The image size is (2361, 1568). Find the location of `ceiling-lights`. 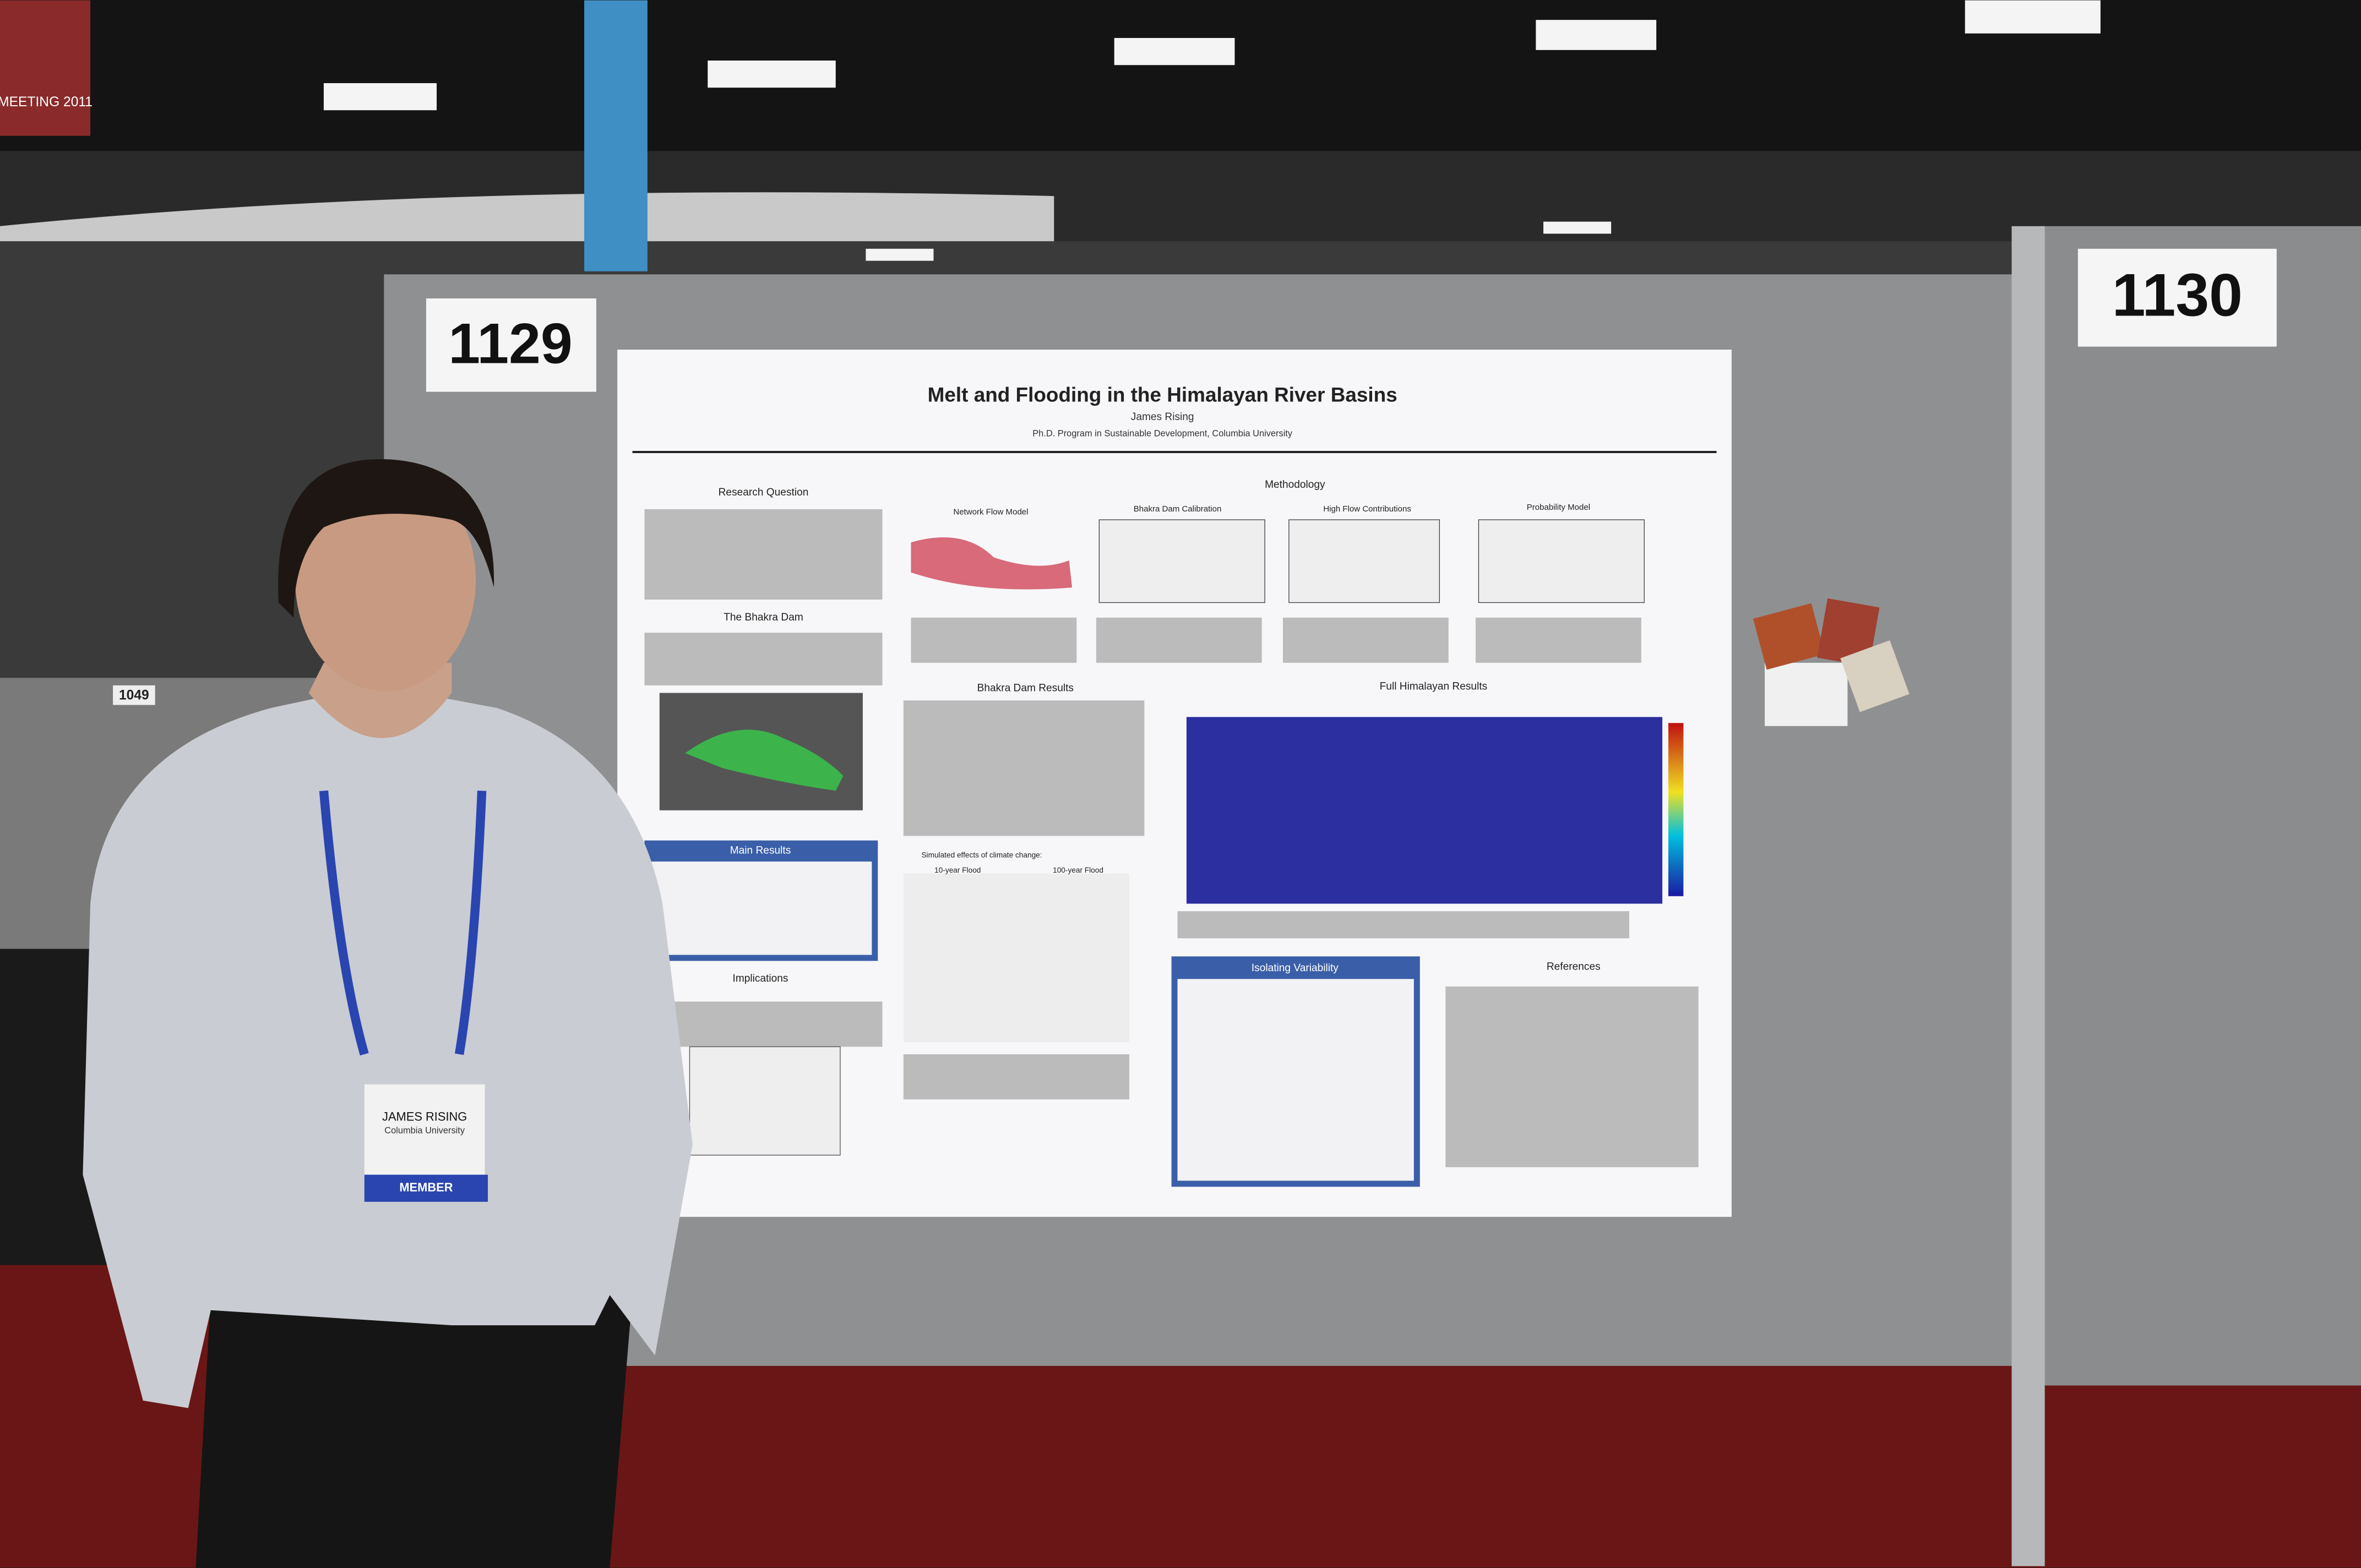

ceiling-lights is located at coordinates (1050, 130).